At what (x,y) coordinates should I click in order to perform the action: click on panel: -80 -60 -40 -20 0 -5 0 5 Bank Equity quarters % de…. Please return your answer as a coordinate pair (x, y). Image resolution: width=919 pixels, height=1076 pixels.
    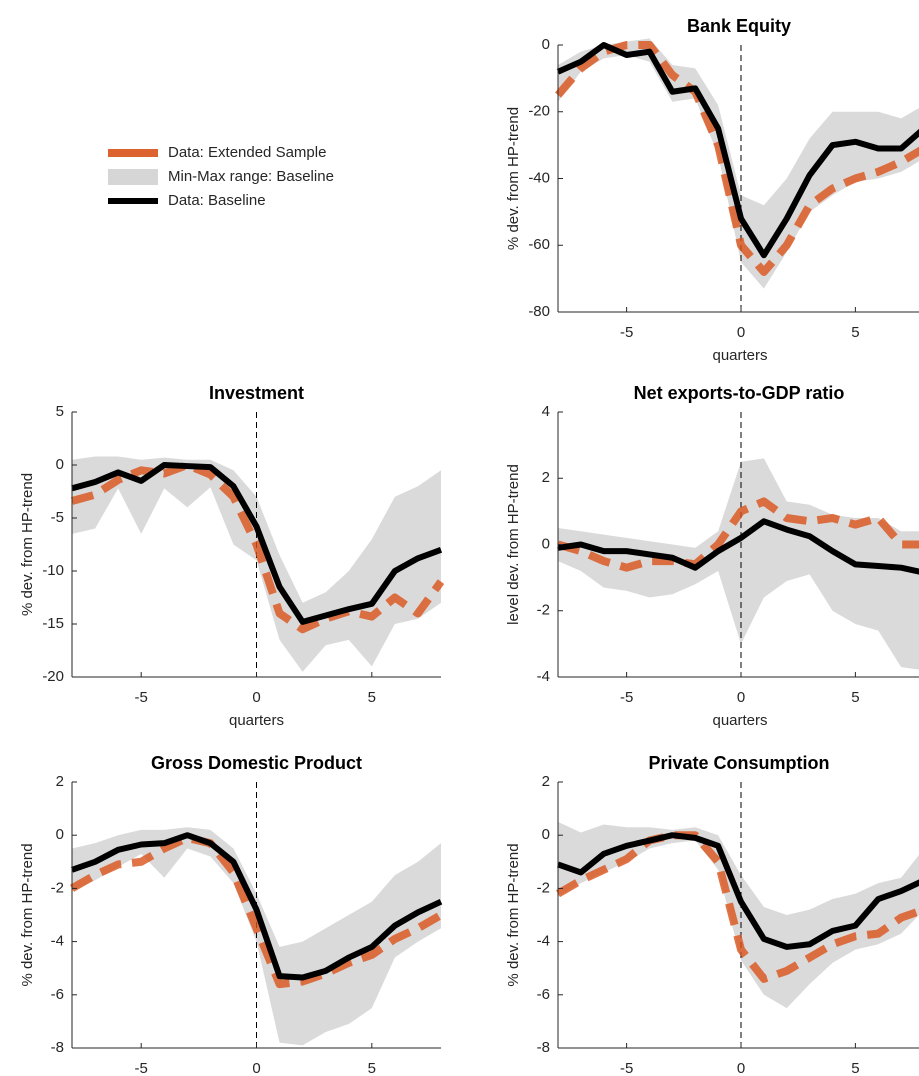
    Looking at the image, I should click on (712, 190).